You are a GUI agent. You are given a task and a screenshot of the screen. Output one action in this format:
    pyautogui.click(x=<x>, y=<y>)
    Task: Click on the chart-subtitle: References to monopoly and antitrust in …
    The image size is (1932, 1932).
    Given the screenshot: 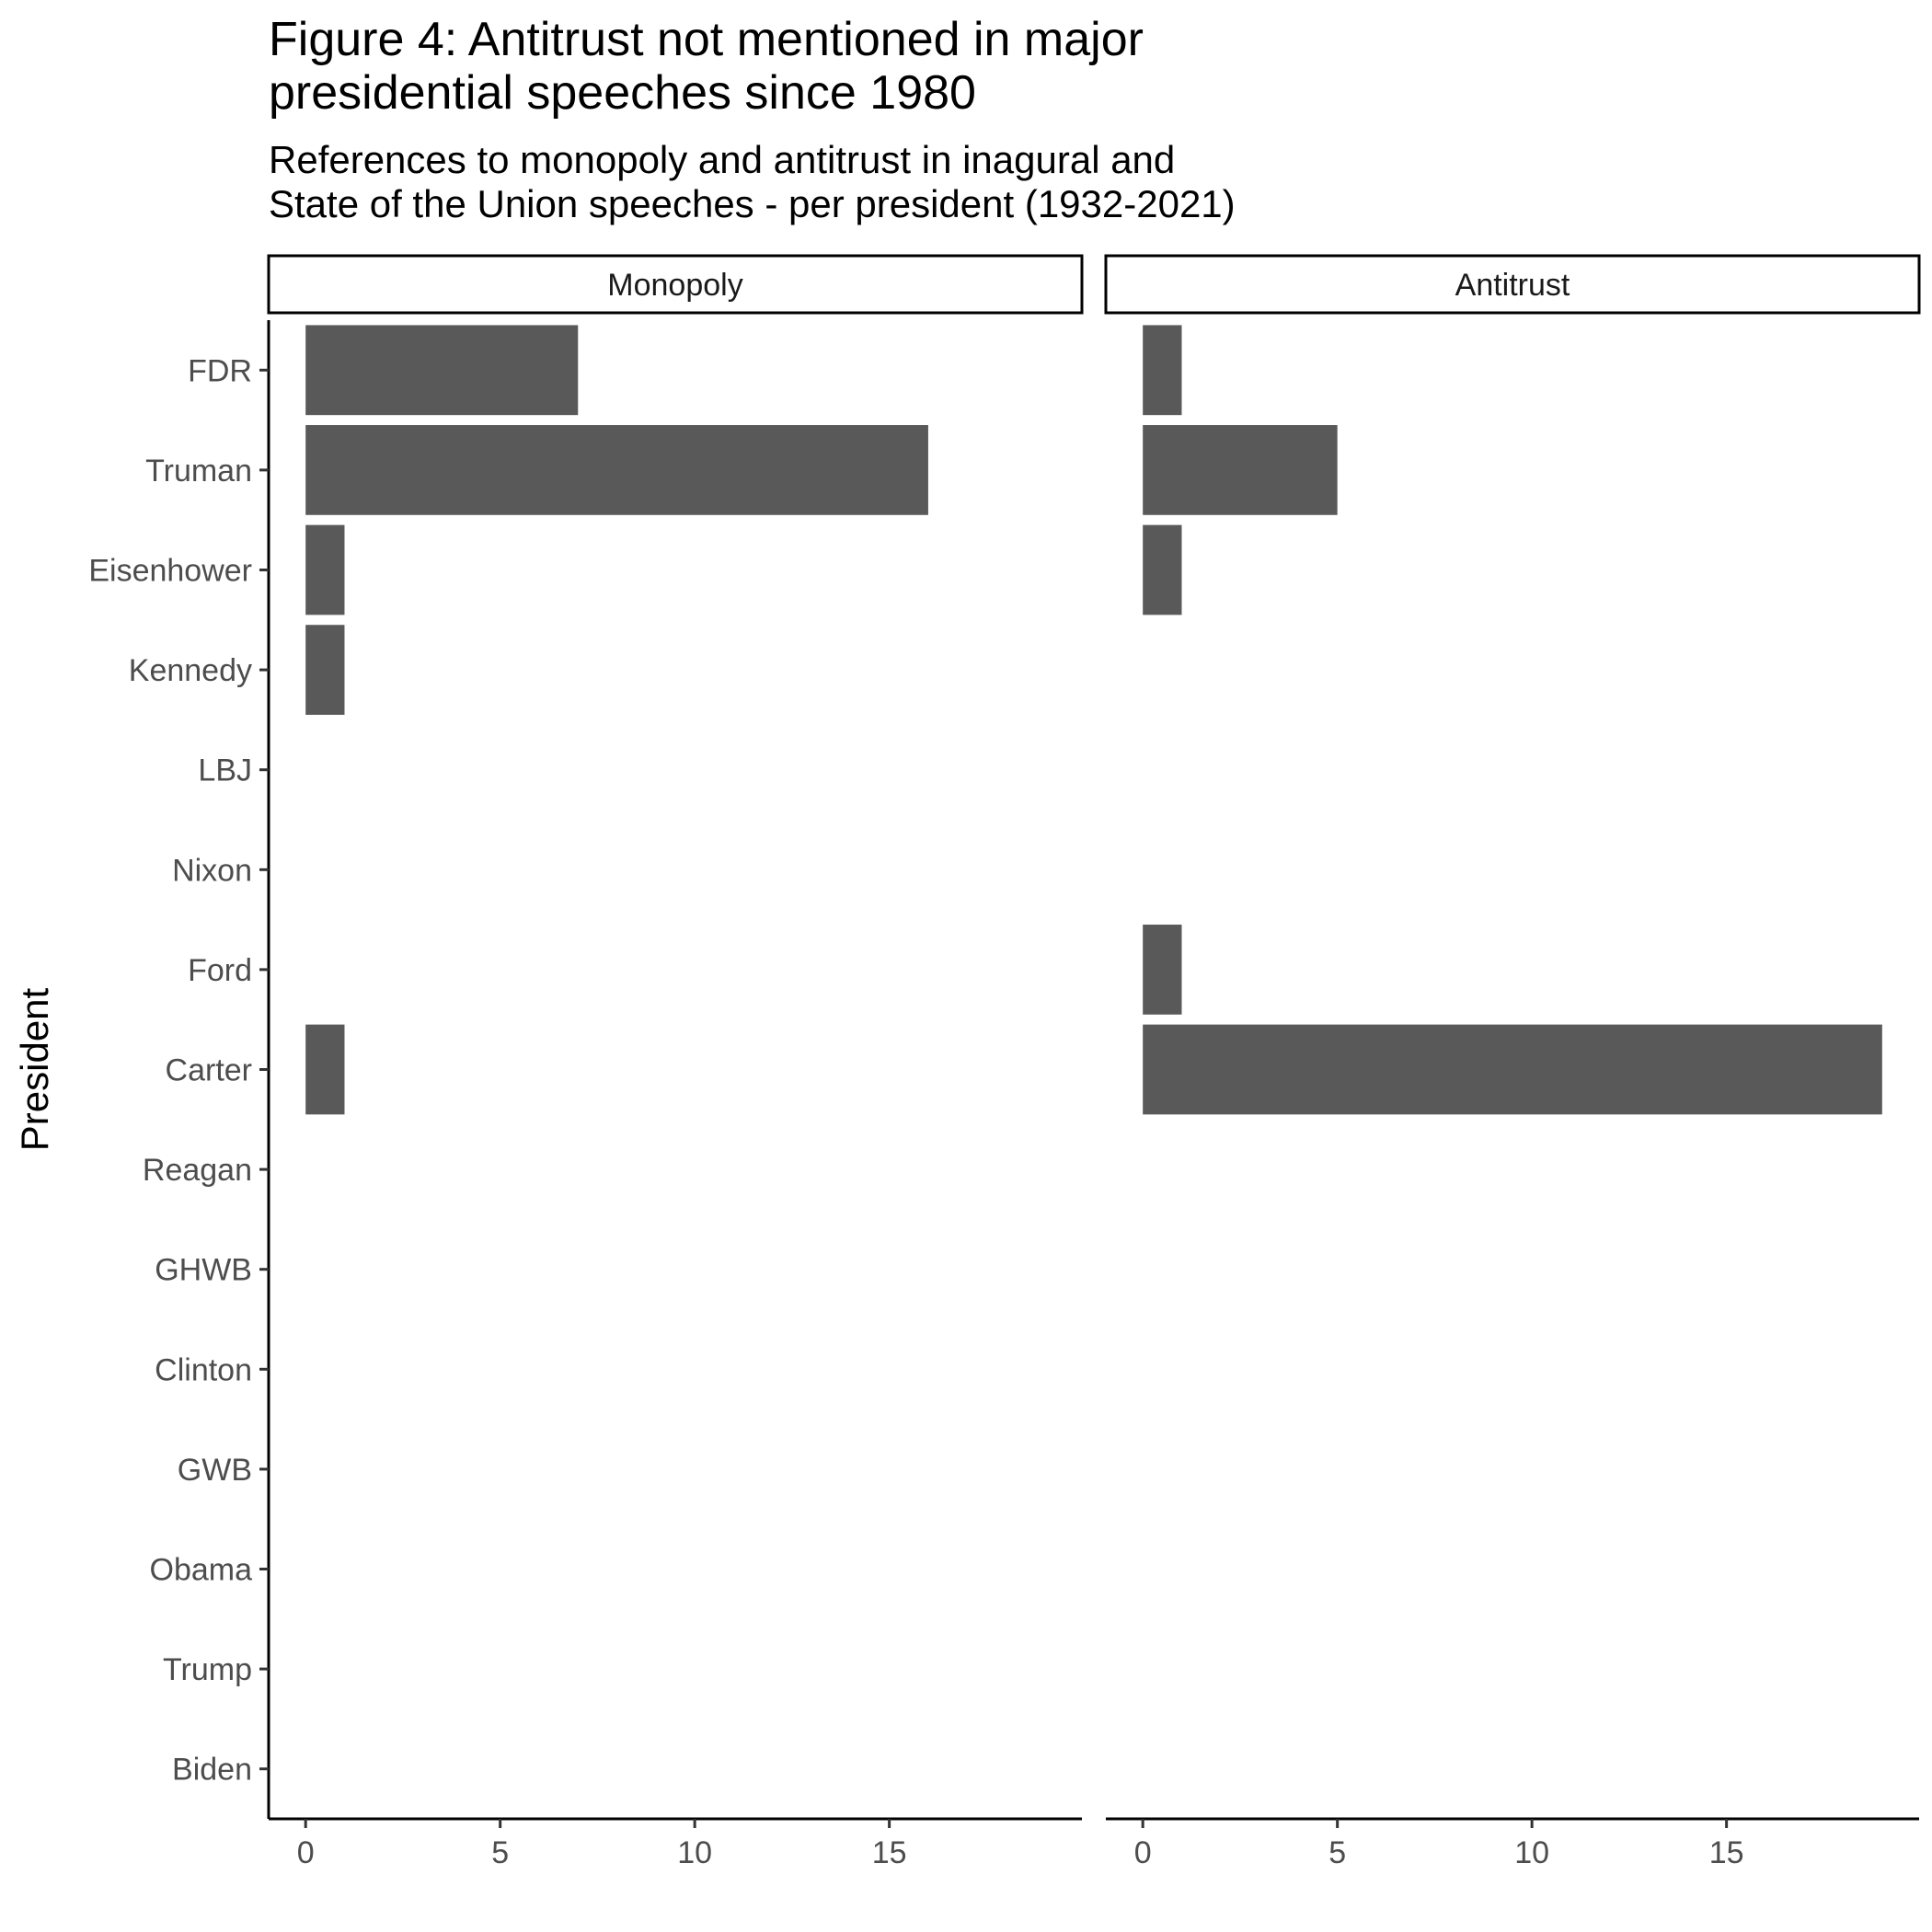 What is the action you would take?
    pyautogui.click(x=752, y=181)
    